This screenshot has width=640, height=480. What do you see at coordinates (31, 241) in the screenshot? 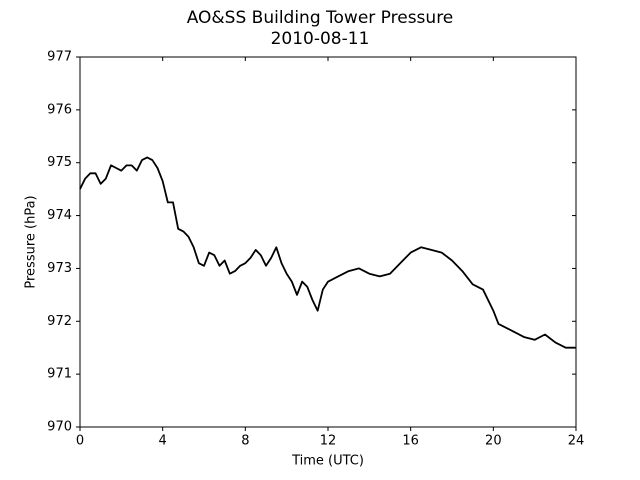
I see `y-axis-label: Pressure (hPa)` at bounding box center [31, 241].